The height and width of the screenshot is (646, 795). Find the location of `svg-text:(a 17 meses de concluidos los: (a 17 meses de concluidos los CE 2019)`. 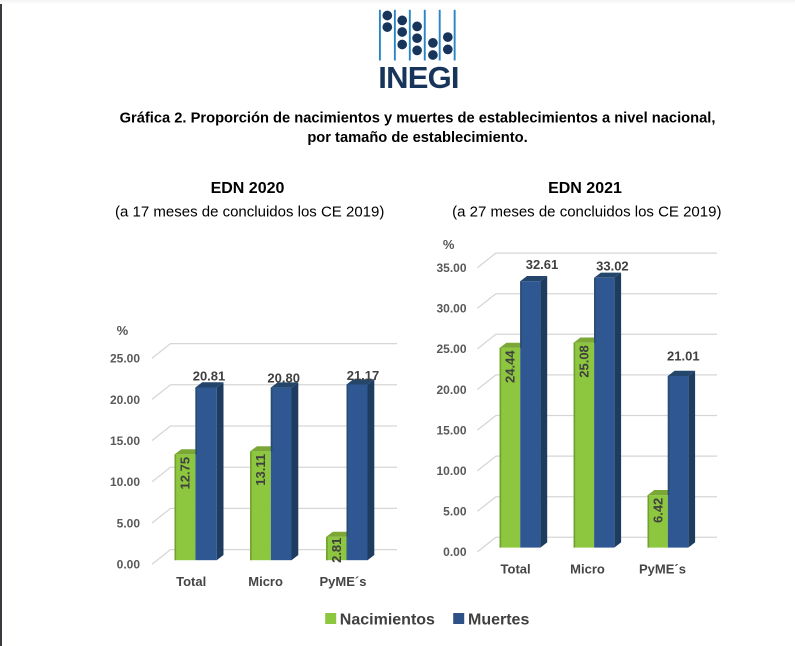

svg-text:(a 17 meses de concluidos los: (a 17 meses de concluidos los CE 2019) is located at coordinates (249, 212).